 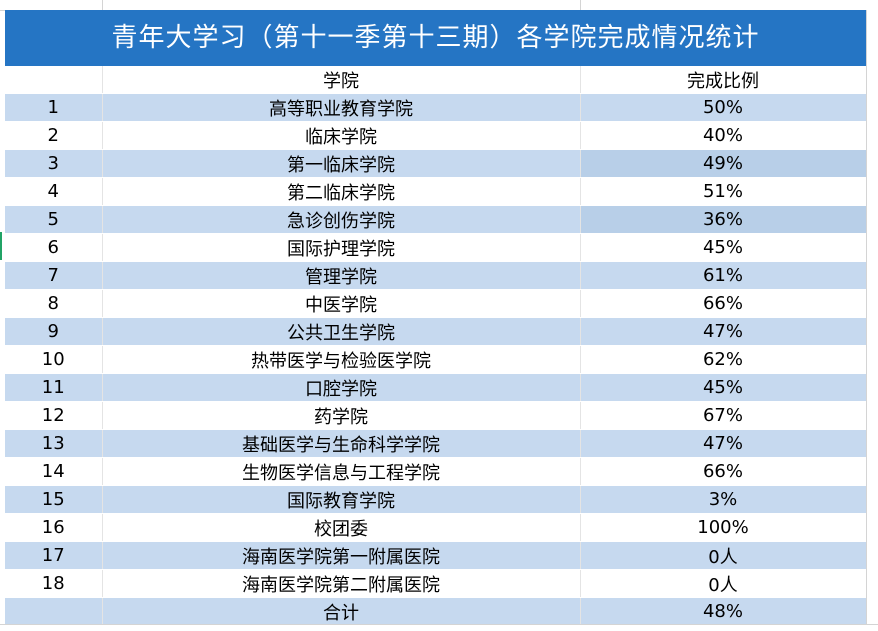 What do you see at coordinates (54, 471) in the screenshot?
I see `index-cell: 14` at bounding box center [54, 471].